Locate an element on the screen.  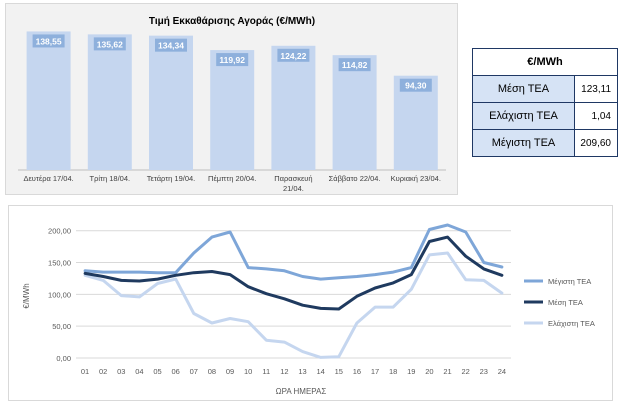
x-tick-label: 19 is located at coordinates (411, 371).